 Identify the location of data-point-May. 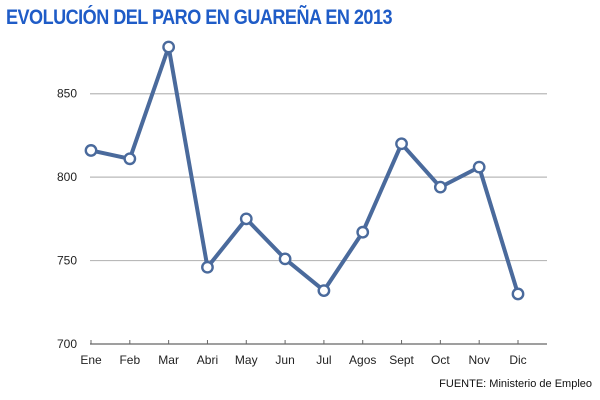
(246, 219).